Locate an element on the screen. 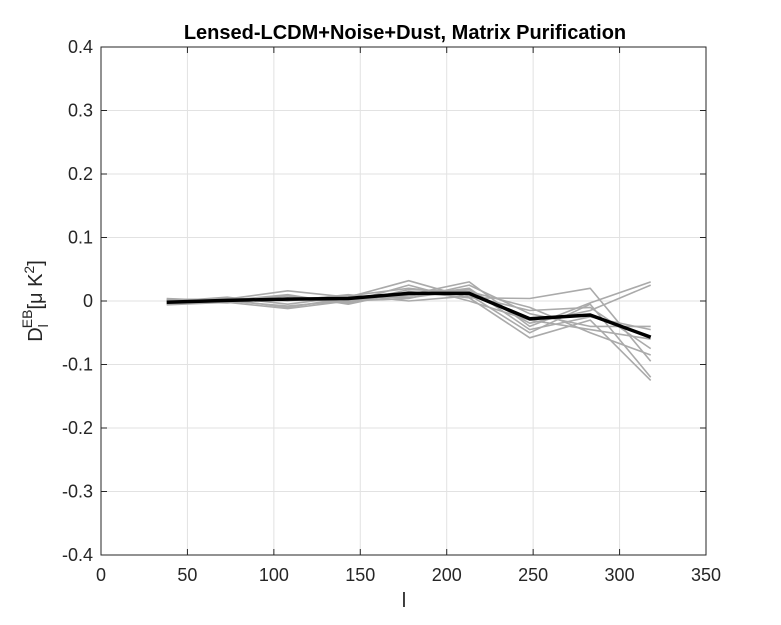 The height and width of the screenshot is (625, 781). x-tick-label: 50 is located at coordinates (187, 575).